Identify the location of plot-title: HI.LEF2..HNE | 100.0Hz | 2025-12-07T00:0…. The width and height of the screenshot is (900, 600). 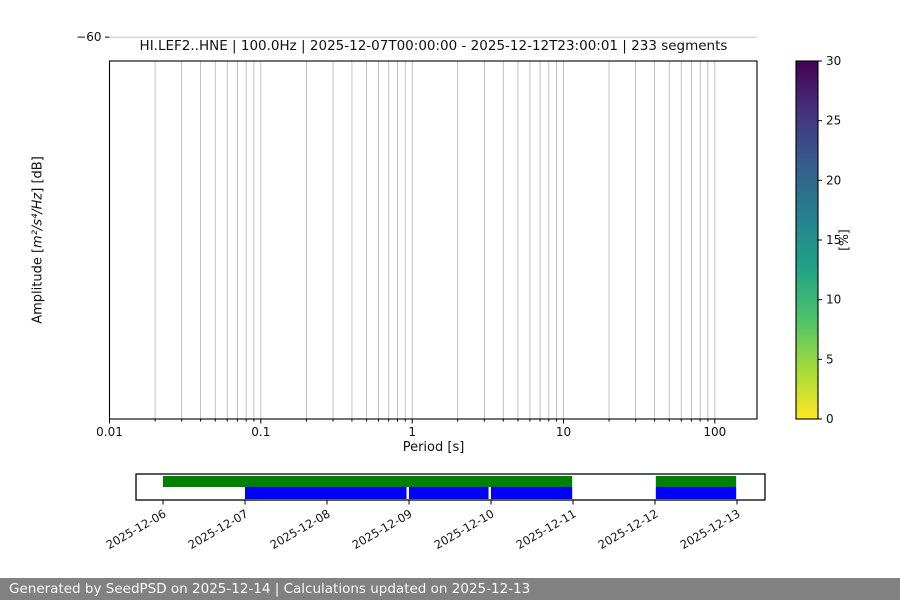
(433, 46).